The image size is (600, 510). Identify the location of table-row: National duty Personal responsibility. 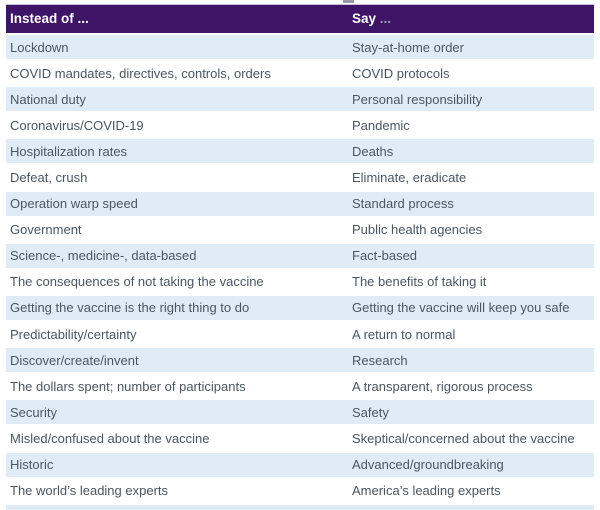
(300, 100).